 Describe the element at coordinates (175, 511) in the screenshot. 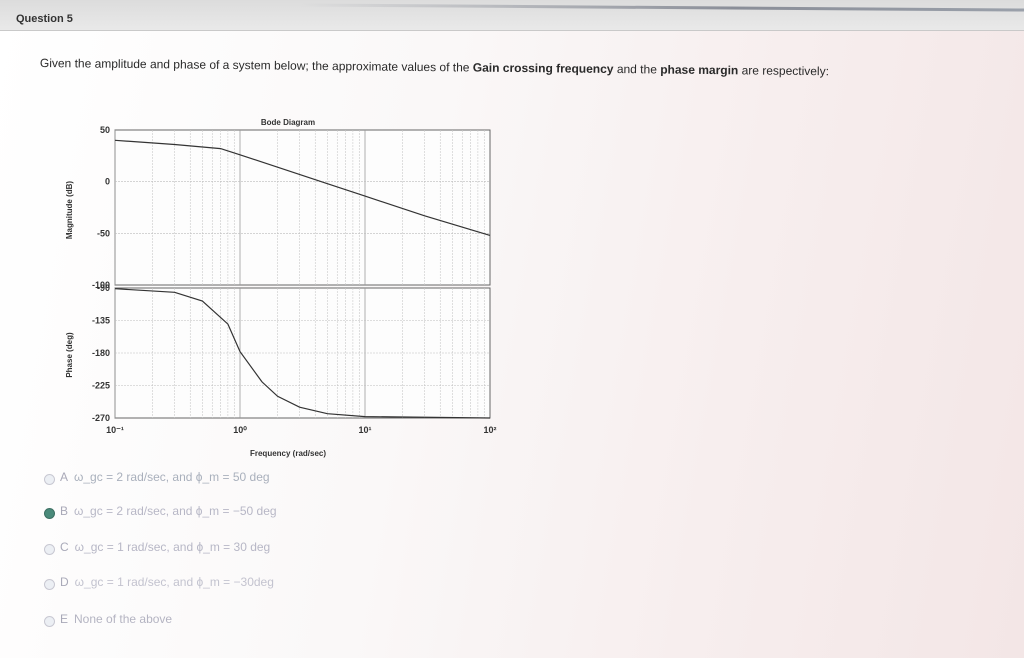

I see `option-b-text: ω_gc = 2 rad/sec, and ϕ_m = −50 deg` at that location.